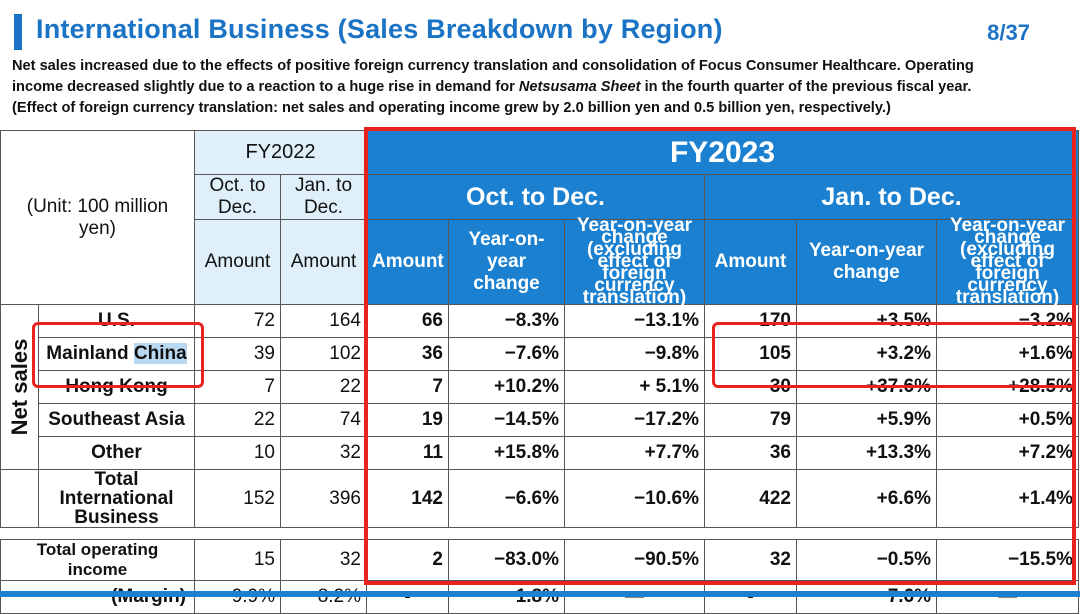 Image resolution: width=1080 pixels, height=614 pixels. What do you see at coordinates (634, 387) in the screenshot?
I see `cell: + 5.1%` at bounding box center [634, 387].